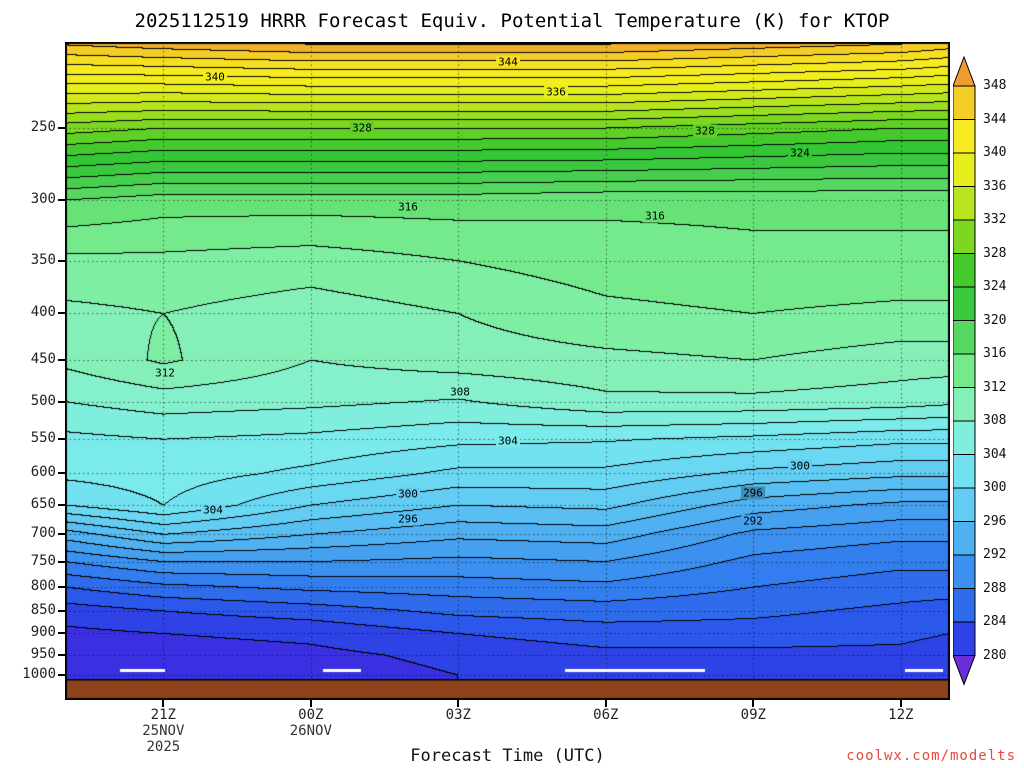 This screenshot has width=1024, height=768. Describe the element at coordinates (163, 715) in the screenshot. I see `x-axis-tick-label: 21Z` at that location.